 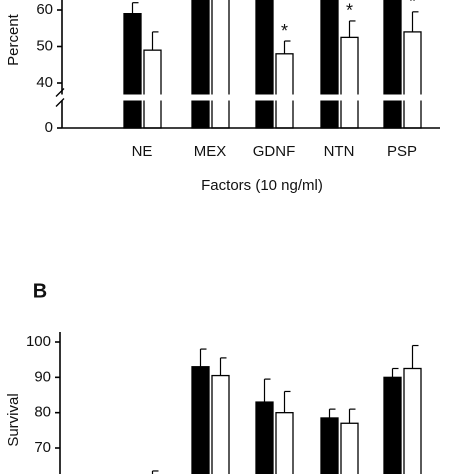 What do you see at coordinates (44, 82) in the screenshot?
I see `y-tick-label: 40` at bounding box center [44, 82].